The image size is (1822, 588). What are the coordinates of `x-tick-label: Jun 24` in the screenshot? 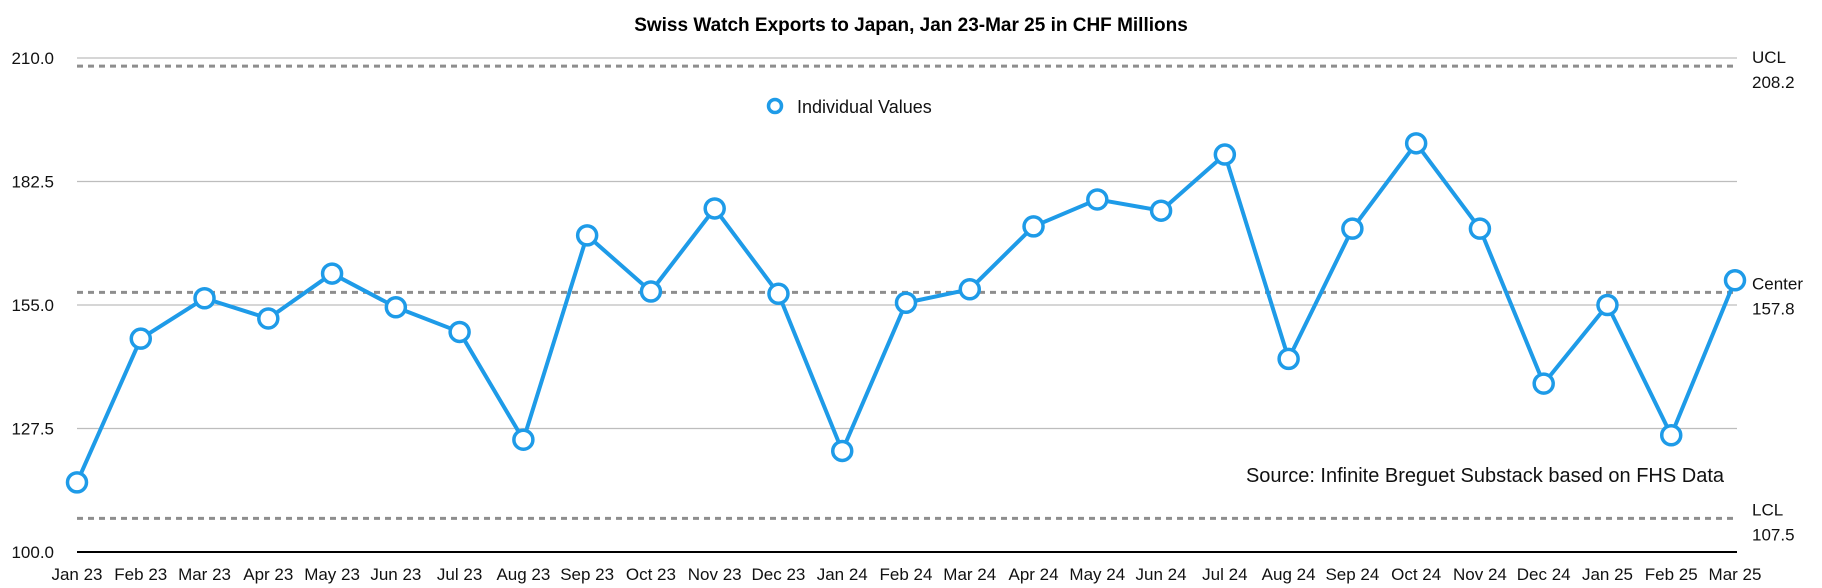 It's located at (1161, 574).